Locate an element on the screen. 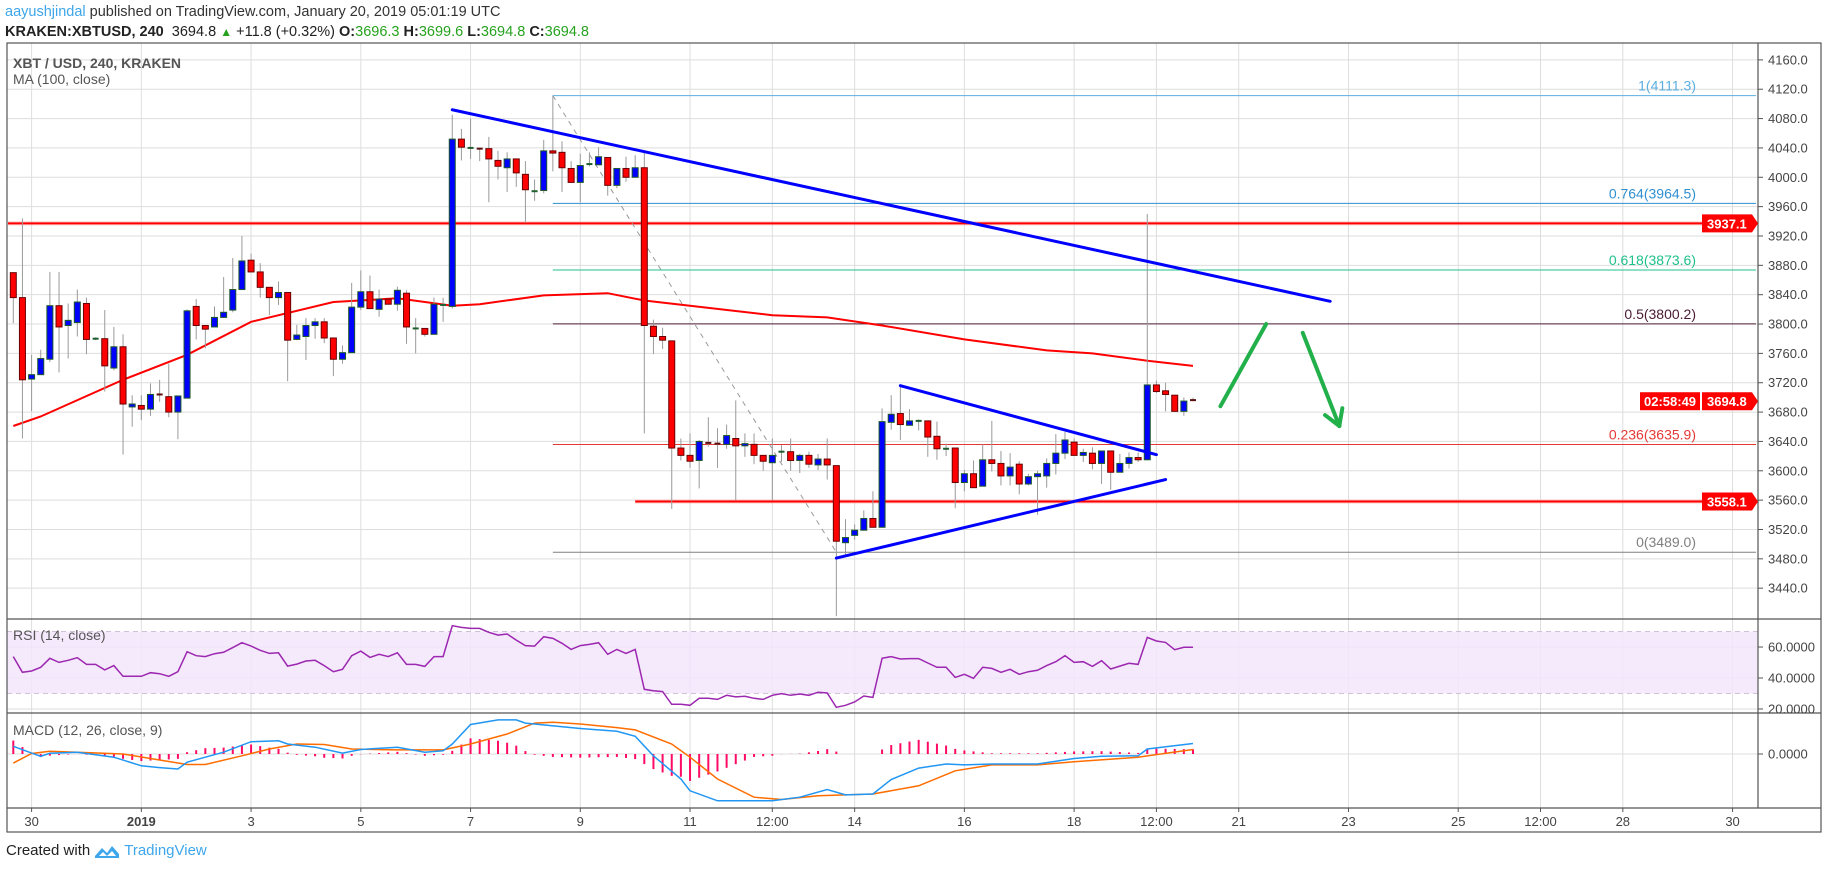 This screenshot has width=1828, height=869. projected-down-move-arrow is located at coordinates (1321, 379).